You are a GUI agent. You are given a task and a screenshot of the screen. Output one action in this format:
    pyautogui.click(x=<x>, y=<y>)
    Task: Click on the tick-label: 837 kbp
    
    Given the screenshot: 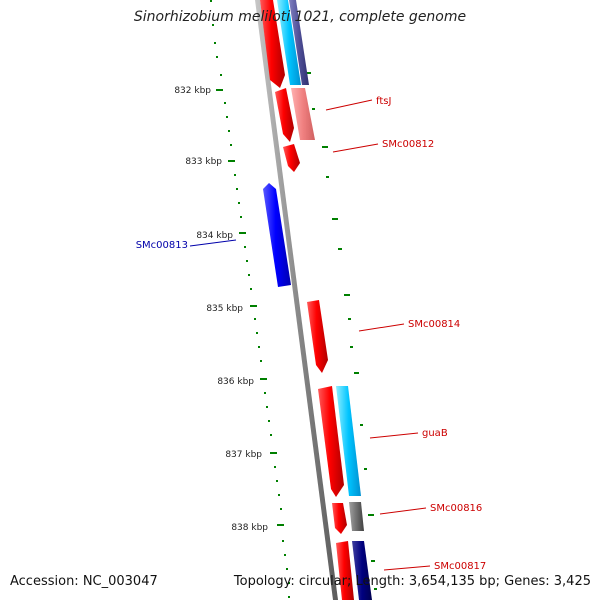 What is the action you would take?
    pyautogui.click(x=243, y=455)
    